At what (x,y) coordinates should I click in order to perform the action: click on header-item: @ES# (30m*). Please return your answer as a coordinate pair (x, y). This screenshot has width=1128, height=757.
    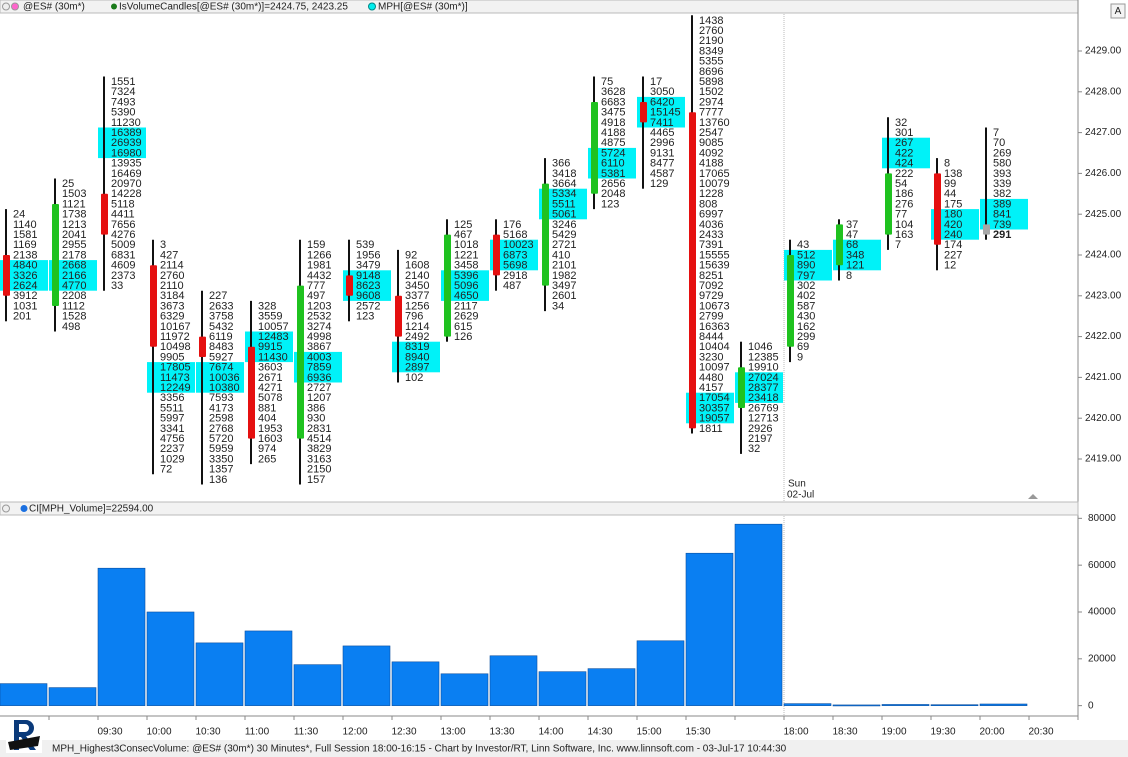
    Looking at the image, I should click on (54, 7).